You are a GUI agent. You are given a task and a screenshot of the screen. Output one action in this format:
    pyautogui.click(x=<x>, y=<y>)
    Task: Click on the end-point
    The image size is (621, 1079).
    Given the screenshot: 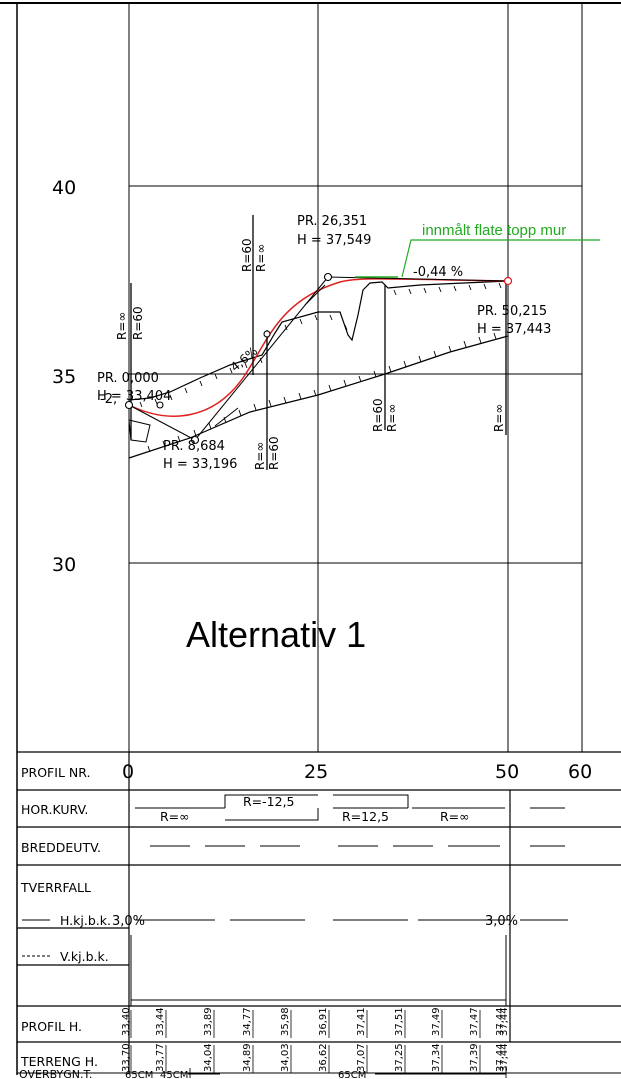 What is the action you would take?
    pyautogui.click(x=508, y=281)
    